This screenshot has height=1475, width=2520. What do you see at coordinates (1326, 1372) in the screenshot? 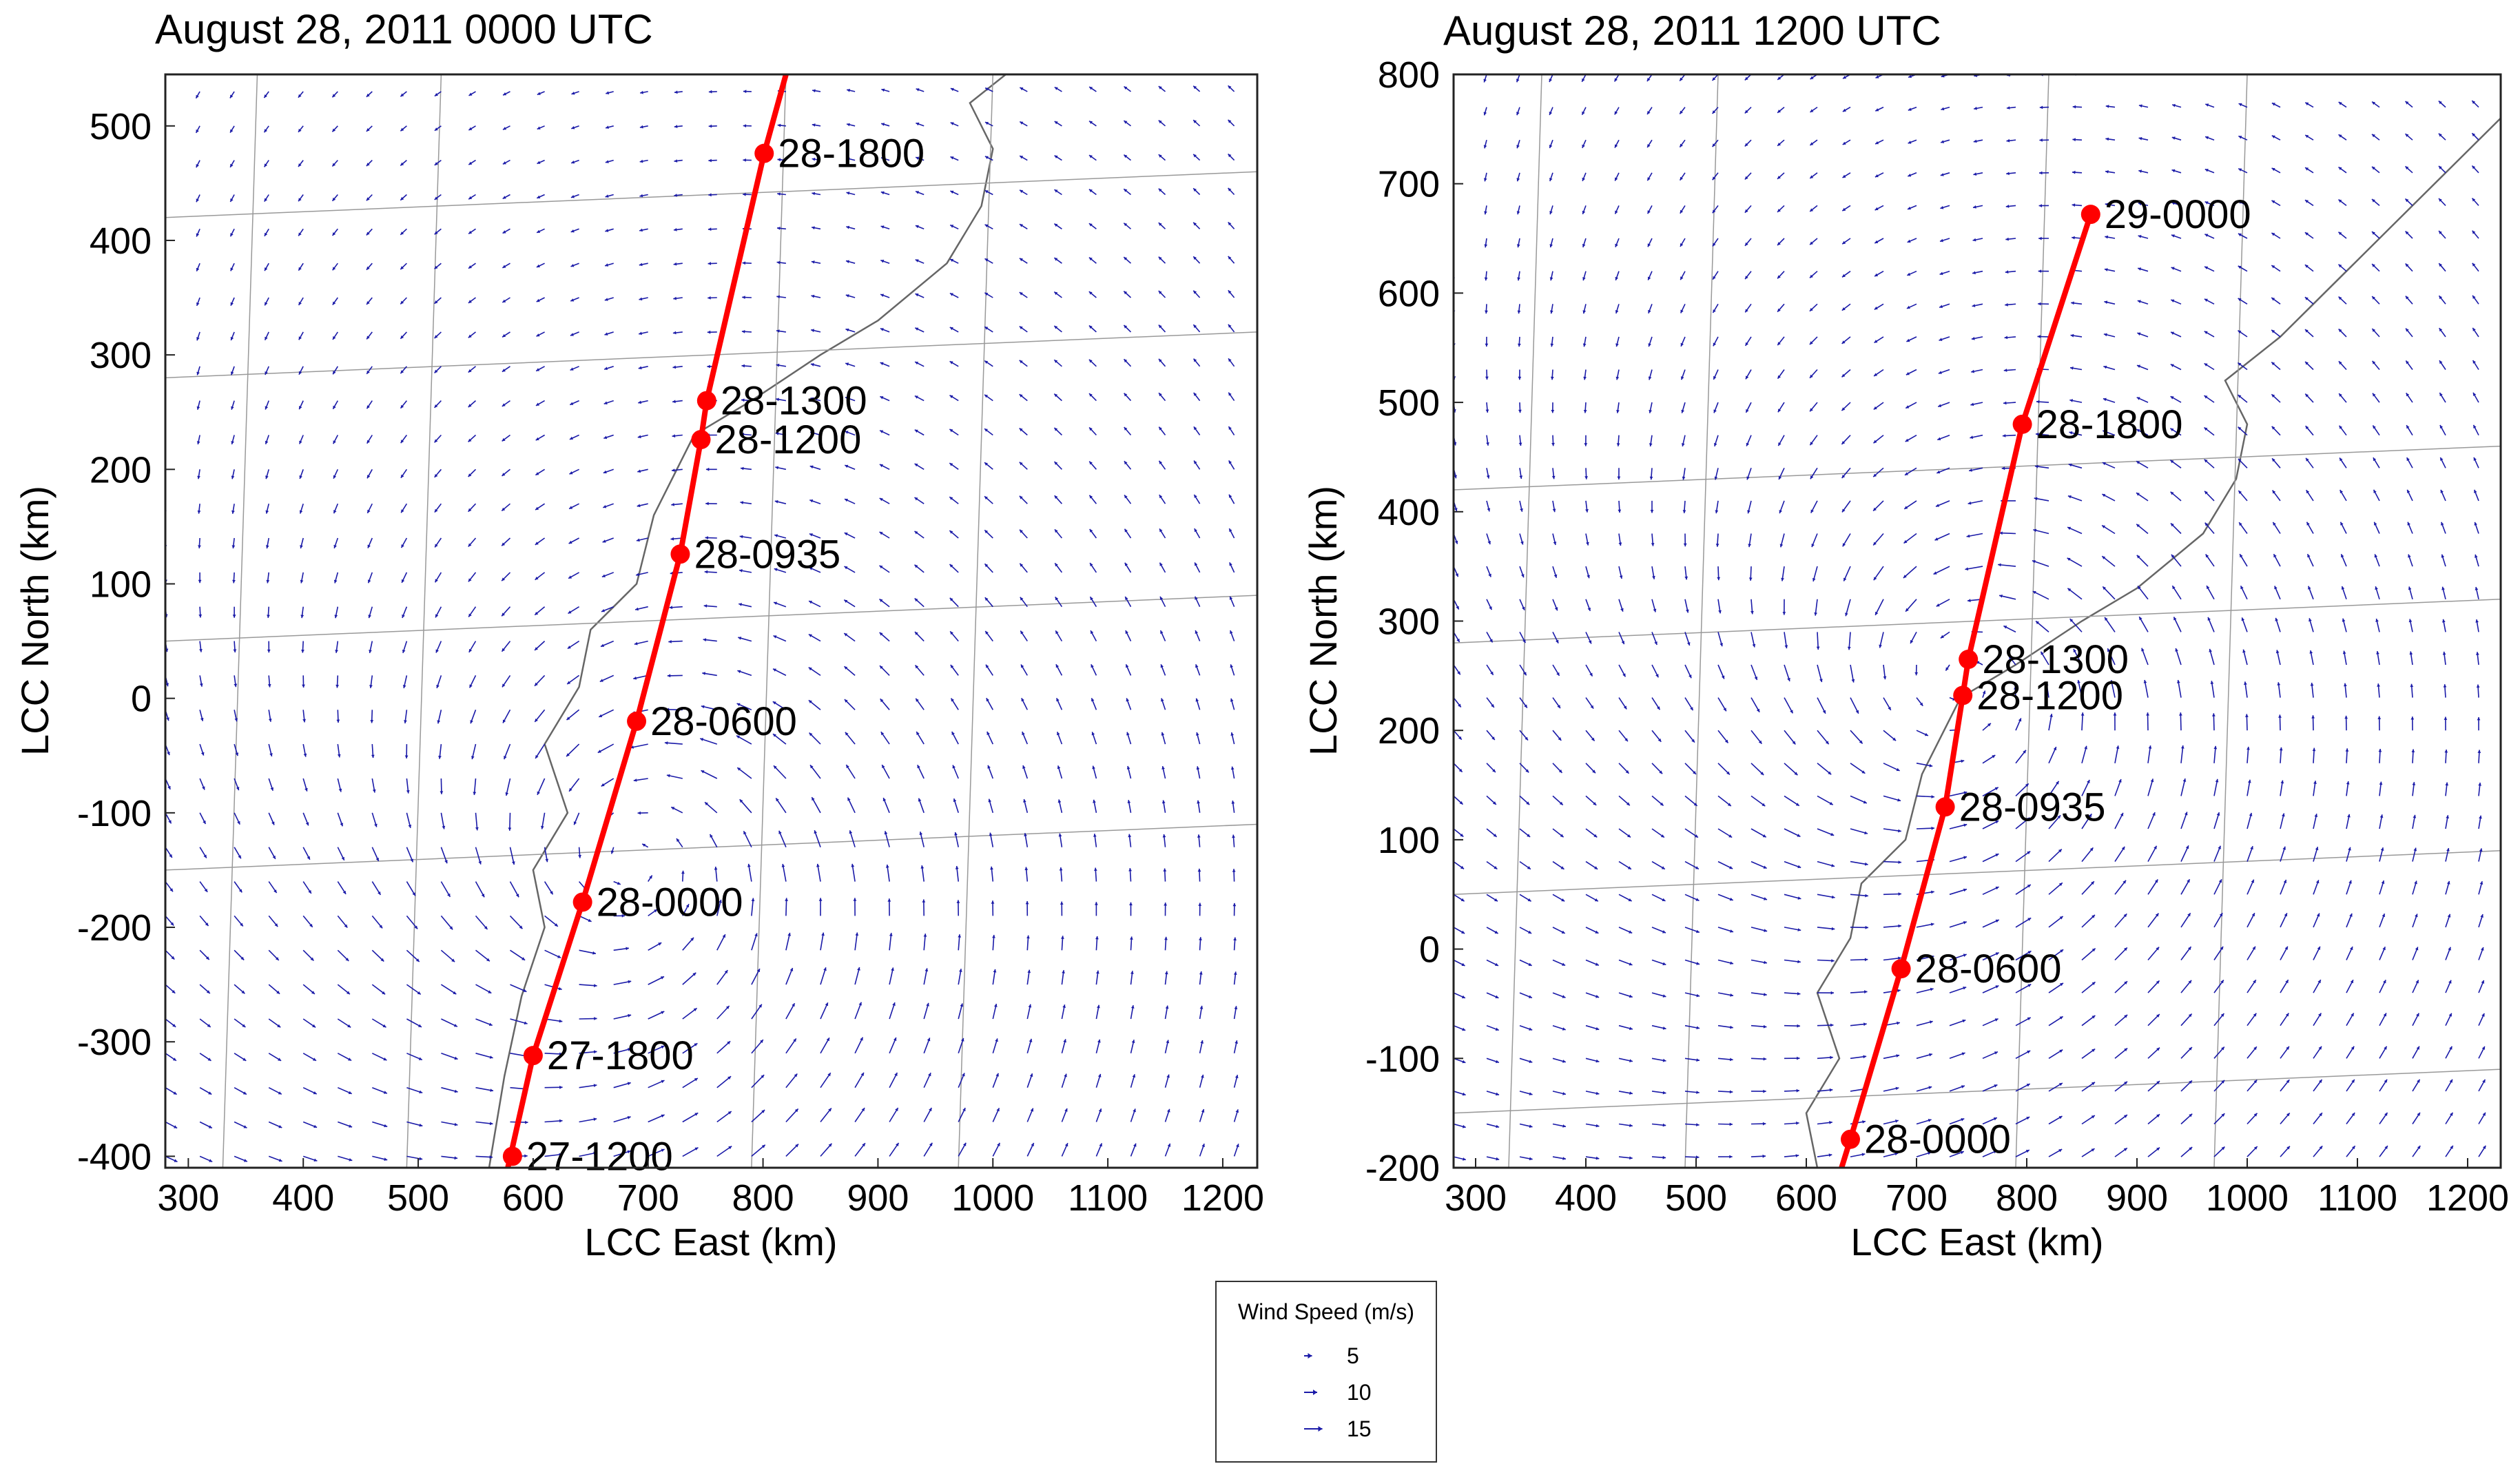
I see `legend-box` at bounding box center [1326, 1372].